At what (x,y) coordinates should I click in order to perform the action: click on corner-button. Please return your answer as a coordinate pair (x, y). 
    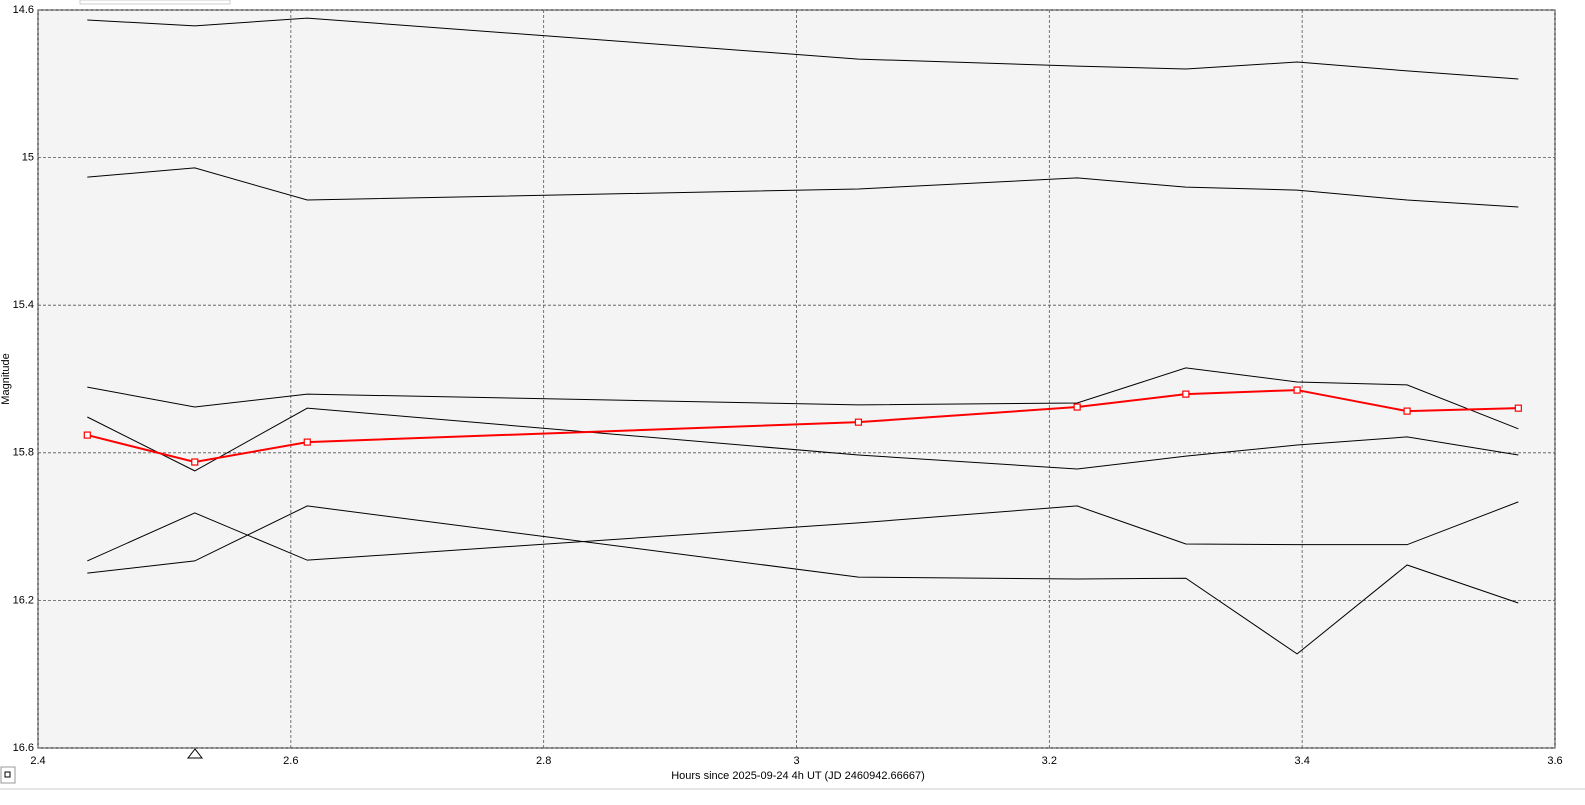
    Looking at the image, I should click on (8, 775).